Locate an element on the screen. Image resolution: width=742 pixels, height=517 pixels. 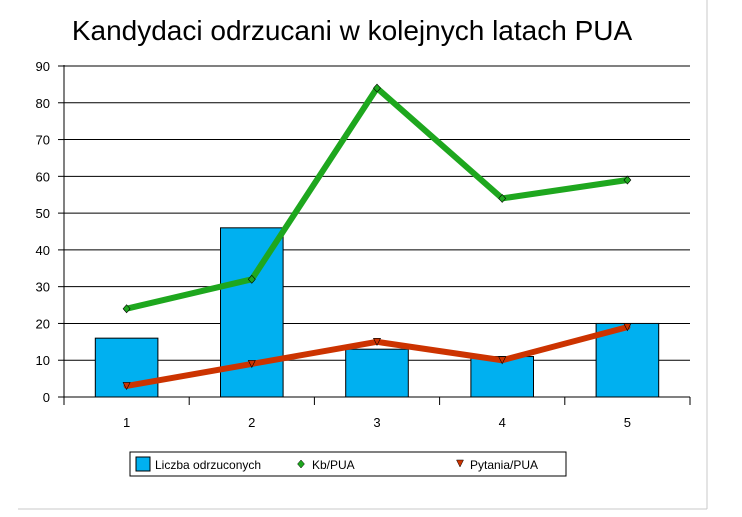
x-tick-label-3: 3 is located at coordinates (376, 422).